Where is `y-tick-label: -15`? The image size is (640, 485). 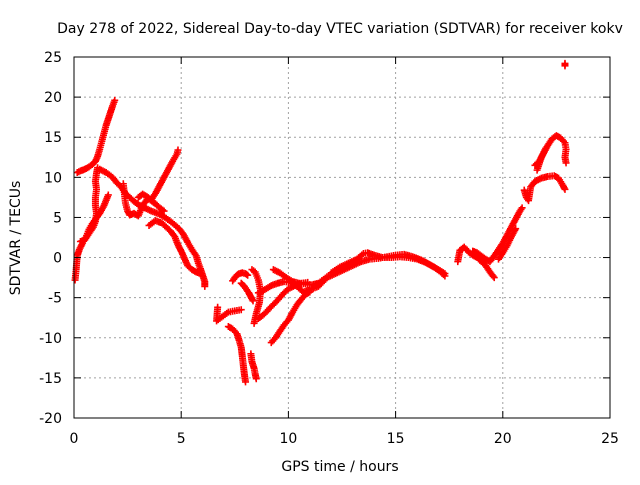
y-tick-label: -15 is located at coordinates (50, 379).